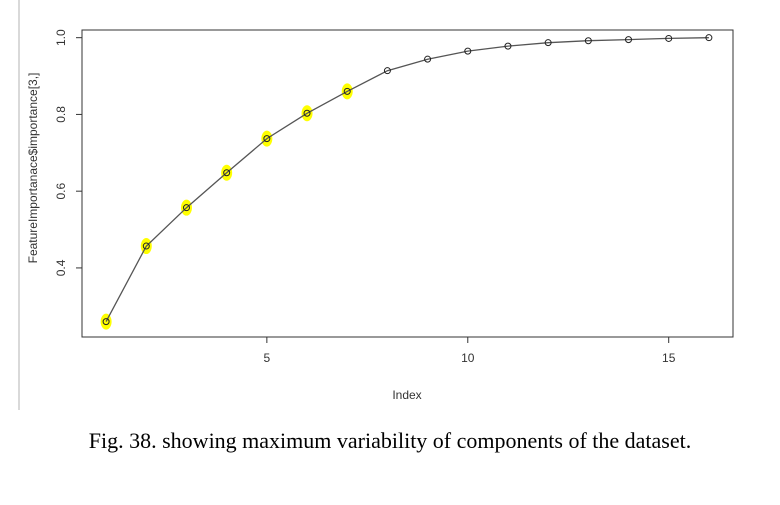 This screenshot has width=780, height=505. I want to click on x-tick-label: 15, so click(669, 358).